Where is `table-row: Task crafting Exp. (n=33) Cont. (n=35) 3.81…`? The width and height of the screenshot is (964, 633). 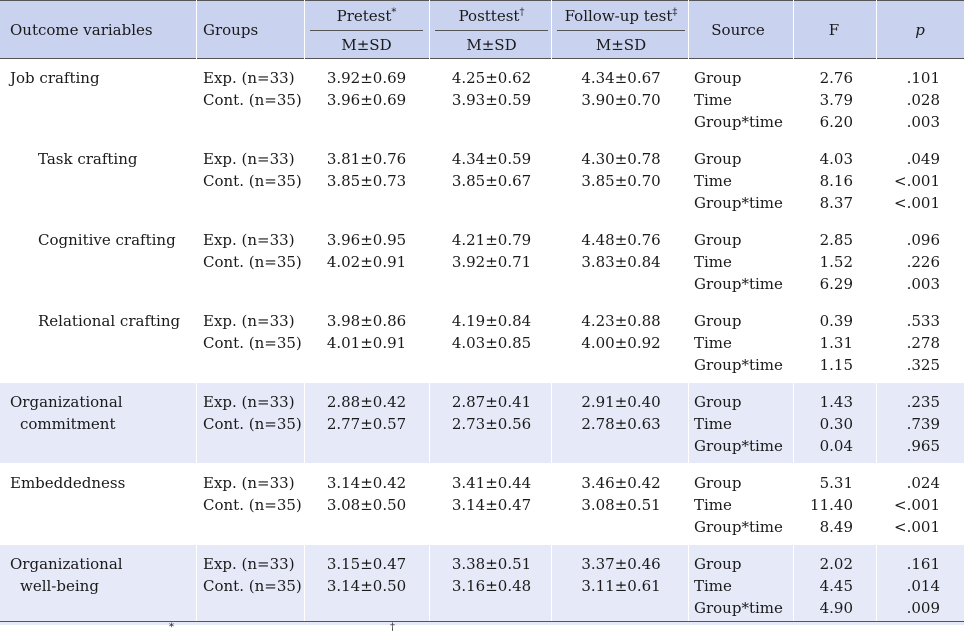
table-row: Task crafting Exp. (n=33) Cont. (n=35) 3.81… is located at coordinates (482, 180).